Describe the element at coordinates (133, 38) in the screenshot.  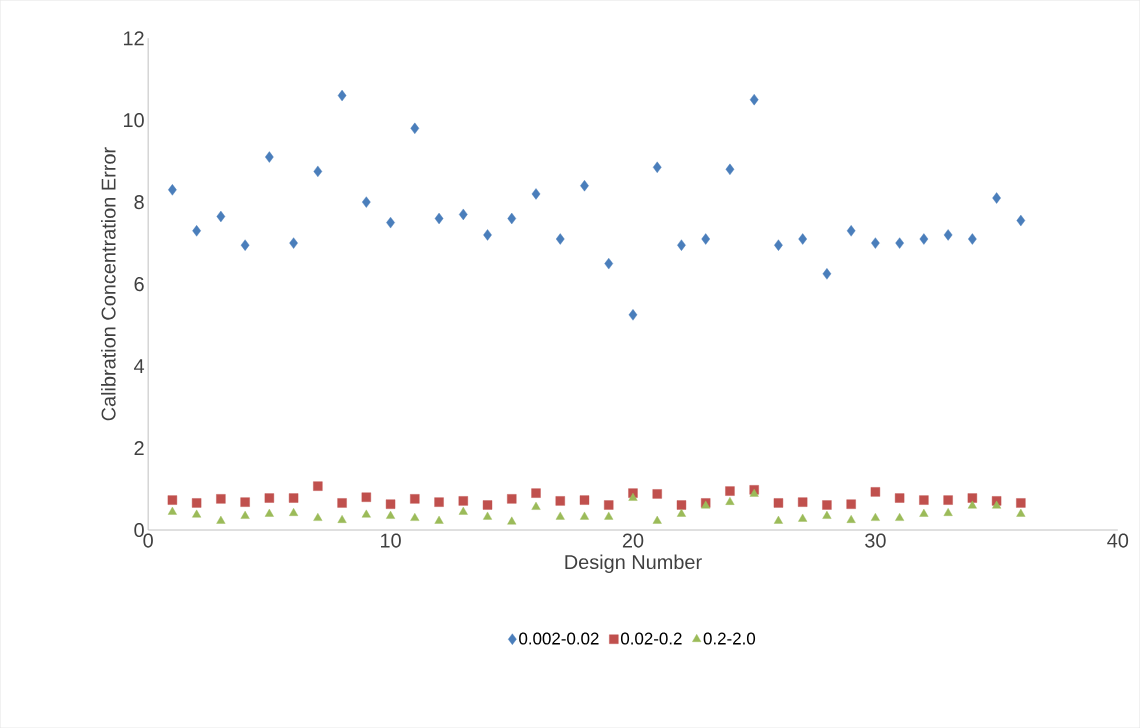
I see `y-tick-label: 12` at that location.